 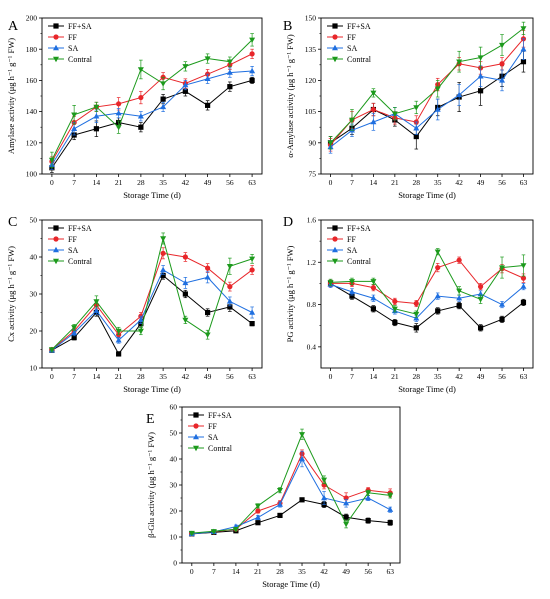 I want to click on y-tick-label: 180, so click(x=32, y=49).